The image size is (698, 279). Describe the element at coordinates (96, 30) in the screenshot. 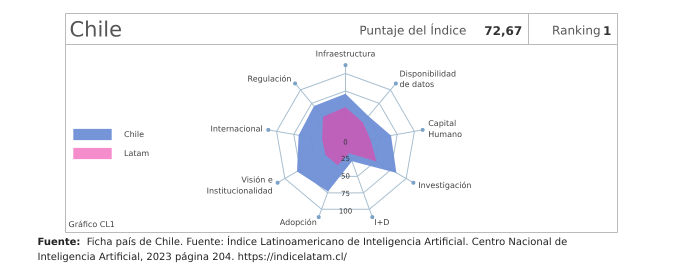

I see `chart-title: Chile` at that location.